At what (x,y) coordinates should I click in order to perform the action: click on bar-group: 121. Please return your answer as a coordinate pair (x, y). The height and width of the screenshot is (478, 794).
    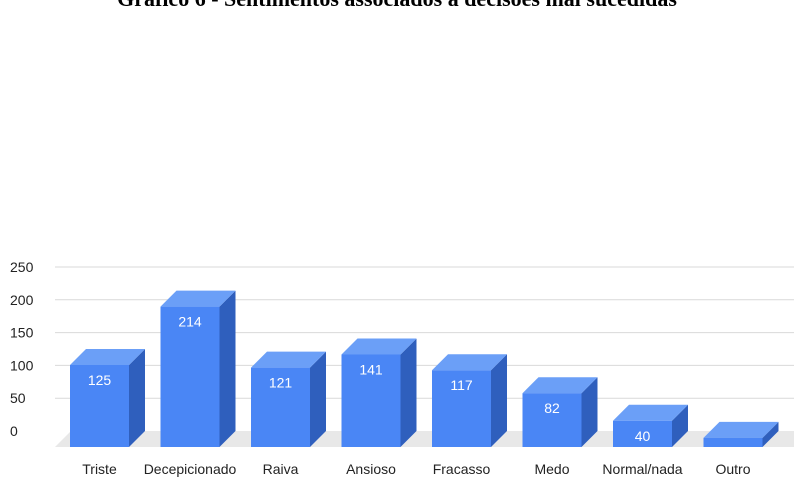
    Looking at the image, I should click on (288, 399).